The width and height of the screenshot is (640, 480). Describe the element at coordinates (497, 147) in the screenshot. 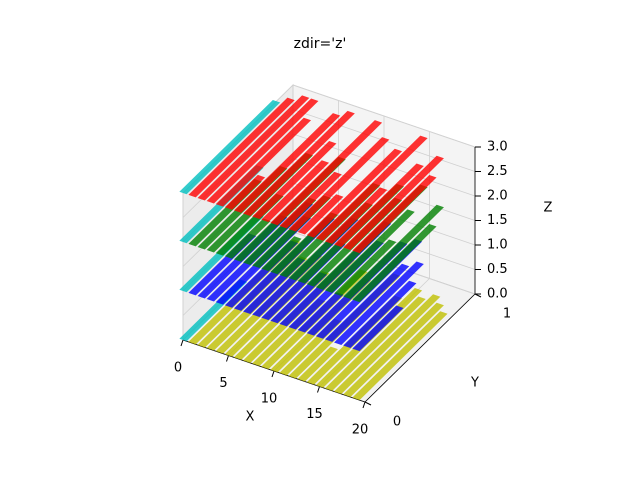

I see `z-tick-label: 3.0` at that location.